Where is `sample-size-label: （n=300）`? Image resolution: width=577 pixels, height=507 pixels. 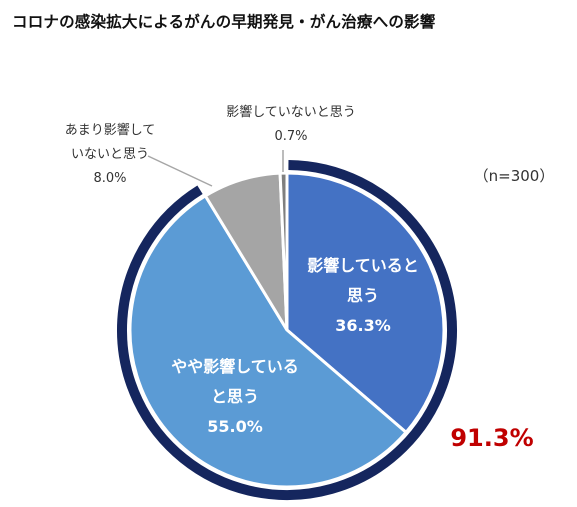 sample-size-label: （n=300） is located at coordinates (514, 176).